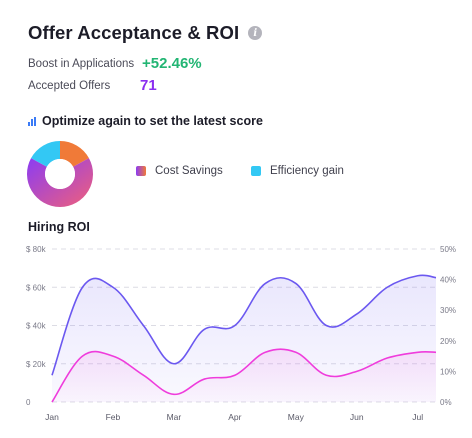 Image resolution: width=472 pixels, height=438 pixels. I want to click on y-tick-left: $ 40k, so click(36, 326).